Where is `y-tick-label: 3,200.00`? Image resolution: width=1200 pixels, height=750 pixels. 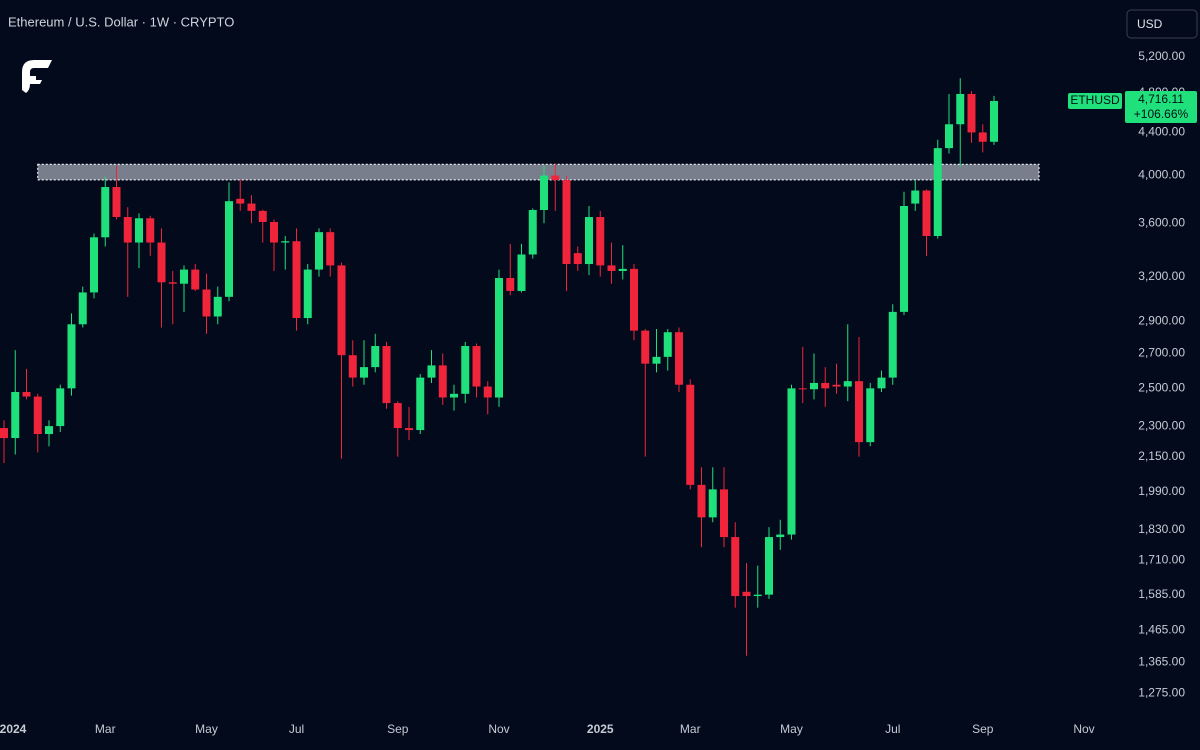 y-tick-label: 3,200.00 is located at coordinates (1161, 276).